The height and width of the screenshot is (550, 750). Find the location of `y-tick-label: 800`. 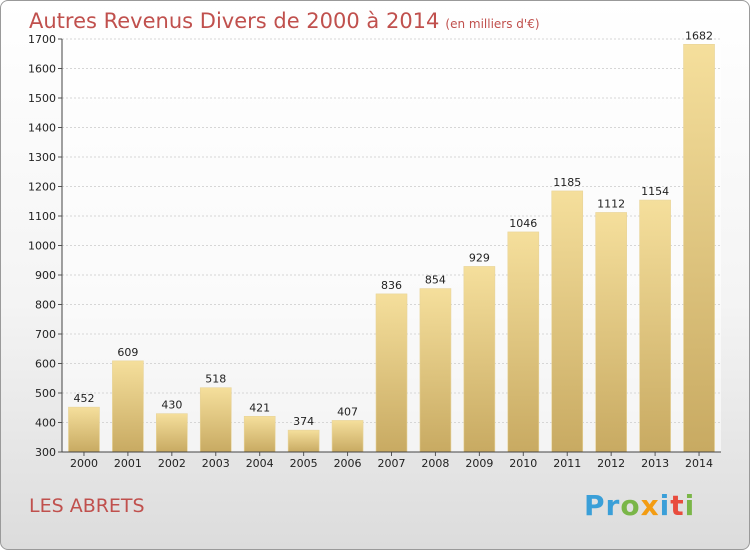

y-tick-label: 800 is located at coordinates (45, 305).